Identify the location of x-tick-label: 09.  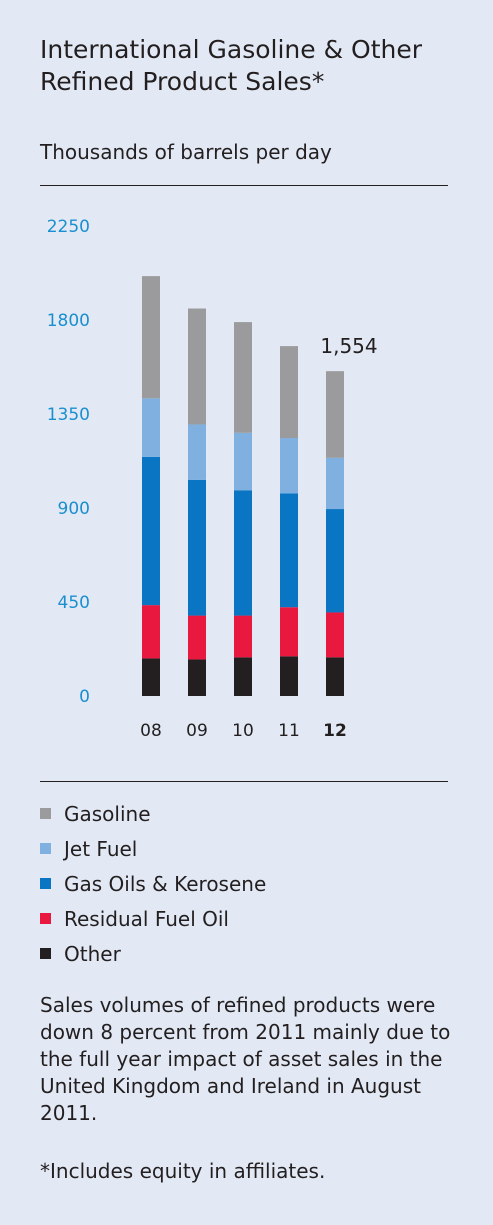
(197, 731).